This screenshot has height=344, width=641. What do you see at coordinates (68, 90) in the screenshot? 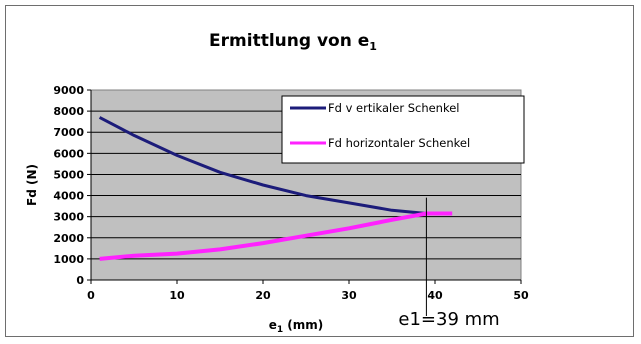
I see `y-tick-label-9000: 9000` at bounding box center [68, 90].